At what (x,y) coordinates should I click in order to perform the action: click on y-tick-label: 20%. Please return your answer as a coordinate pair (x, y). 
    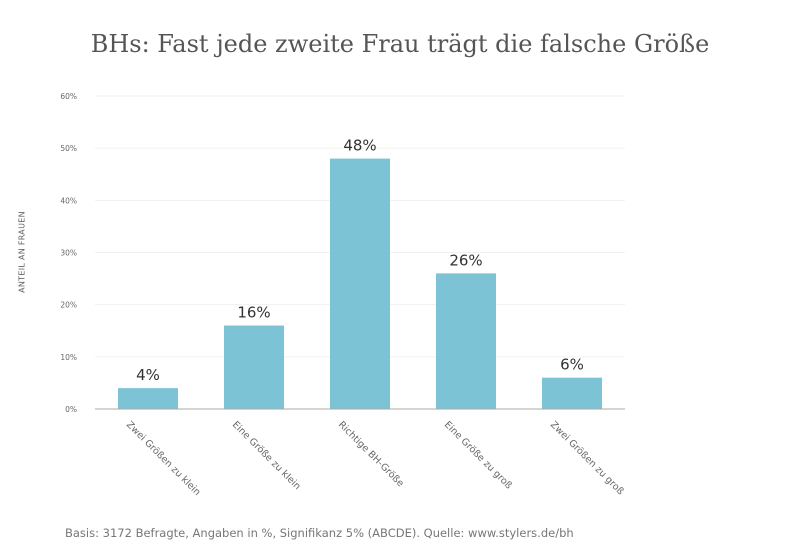
    Looking at the image, I should click on (68, 305).